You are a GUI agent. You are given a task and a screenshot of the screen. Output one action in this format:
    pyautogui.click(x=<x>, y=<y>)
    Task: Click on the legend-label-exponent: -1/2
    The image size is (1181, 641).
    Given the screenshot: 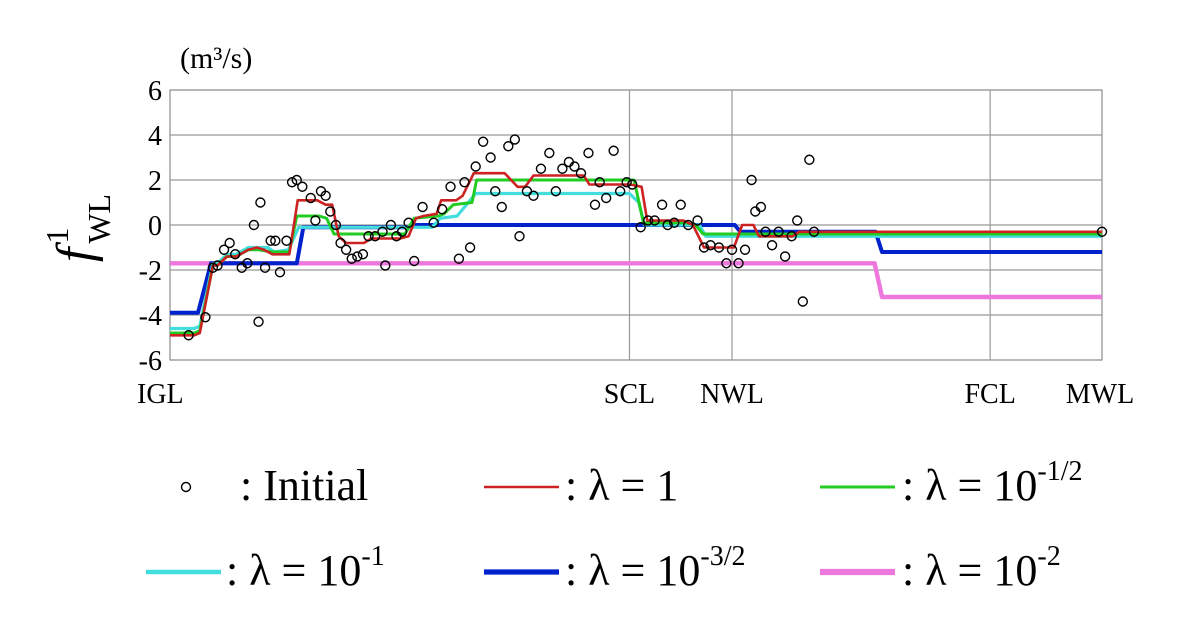 What is the action you would take?
    pyautogui.click(x=1059, y=471)
    